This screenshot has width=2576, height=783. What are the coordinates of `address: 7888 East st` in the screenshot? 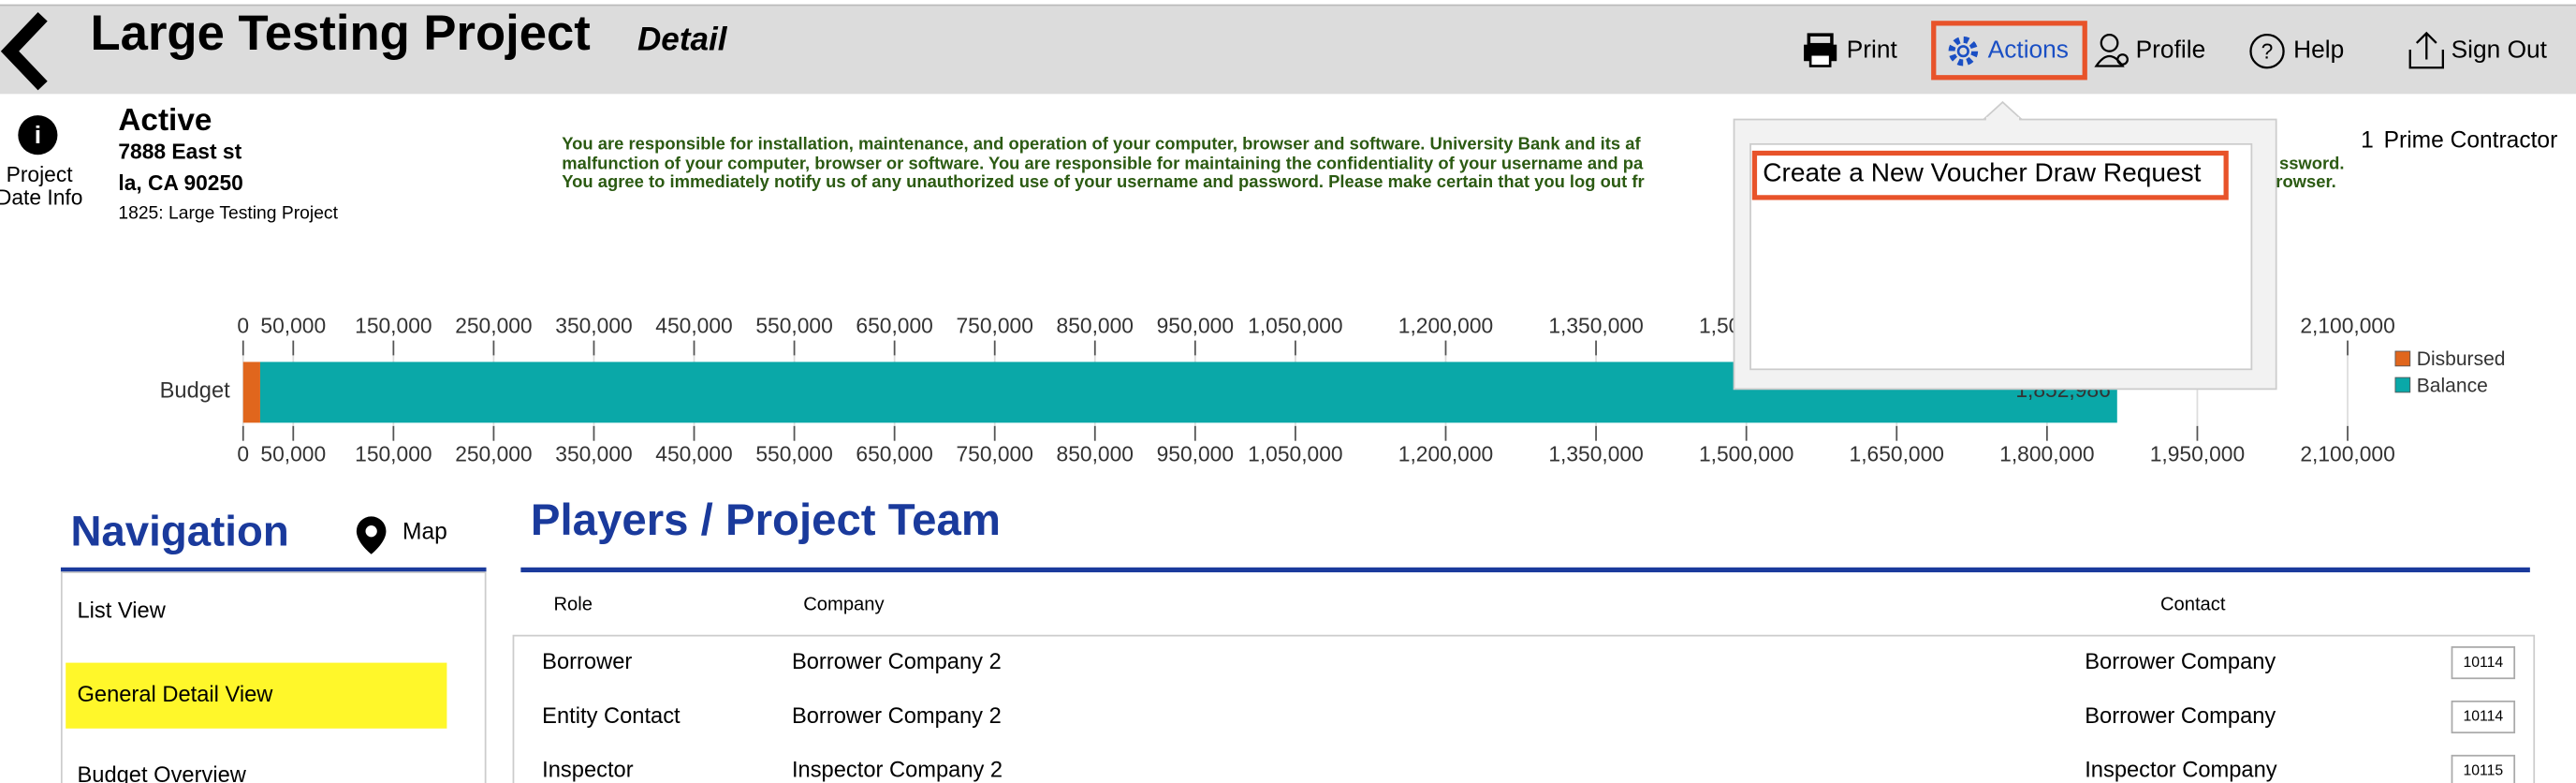 It's located at (180, 152).